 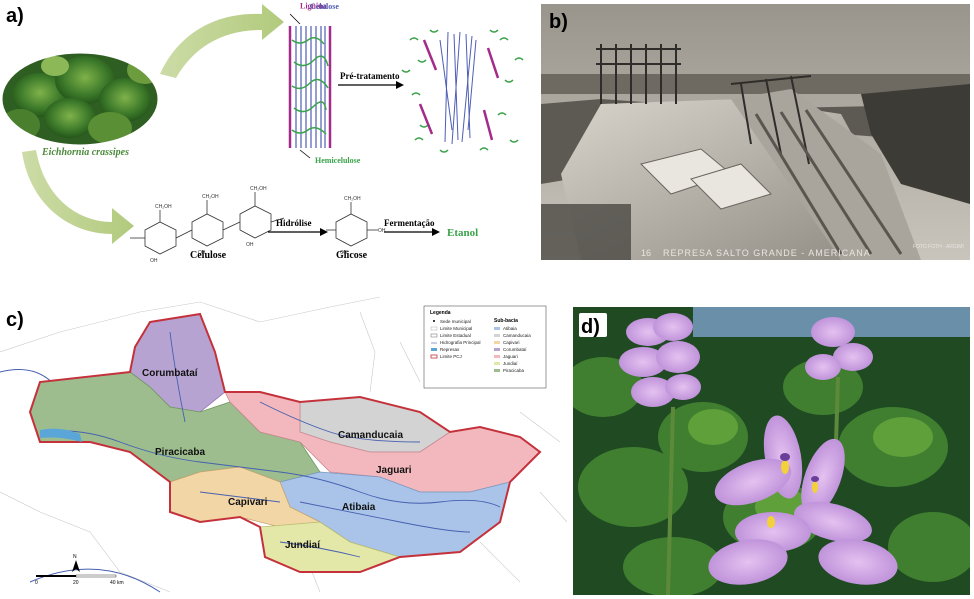 I want to click on panel-d-label-box: d), so click(x=593, y=325).